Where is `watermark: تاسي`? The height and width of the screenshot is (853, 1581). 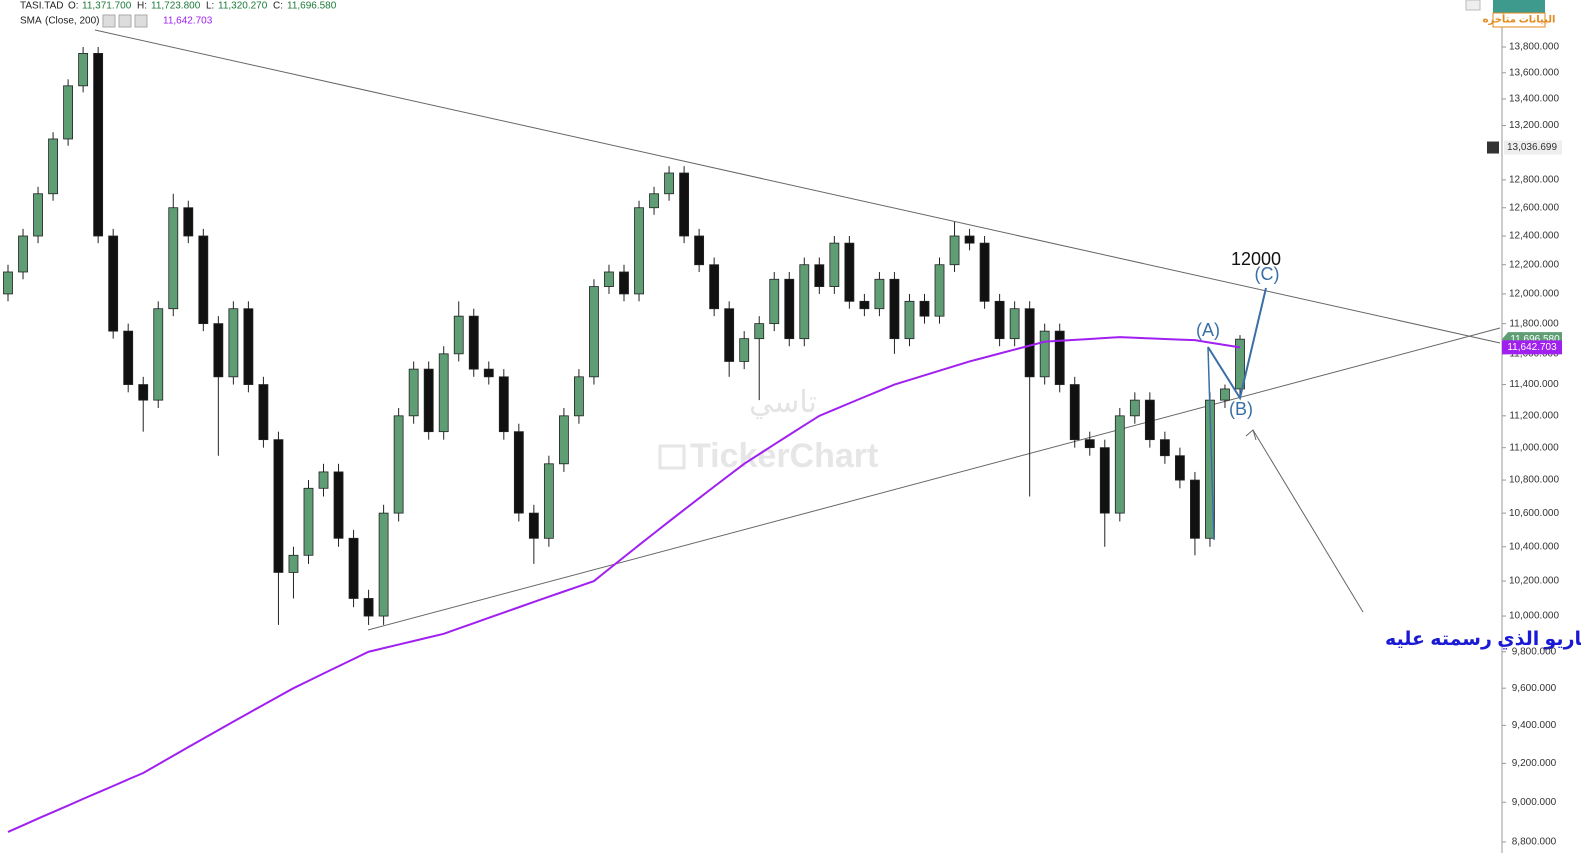
watermark: تاسي is located at coordinates (783, 403).